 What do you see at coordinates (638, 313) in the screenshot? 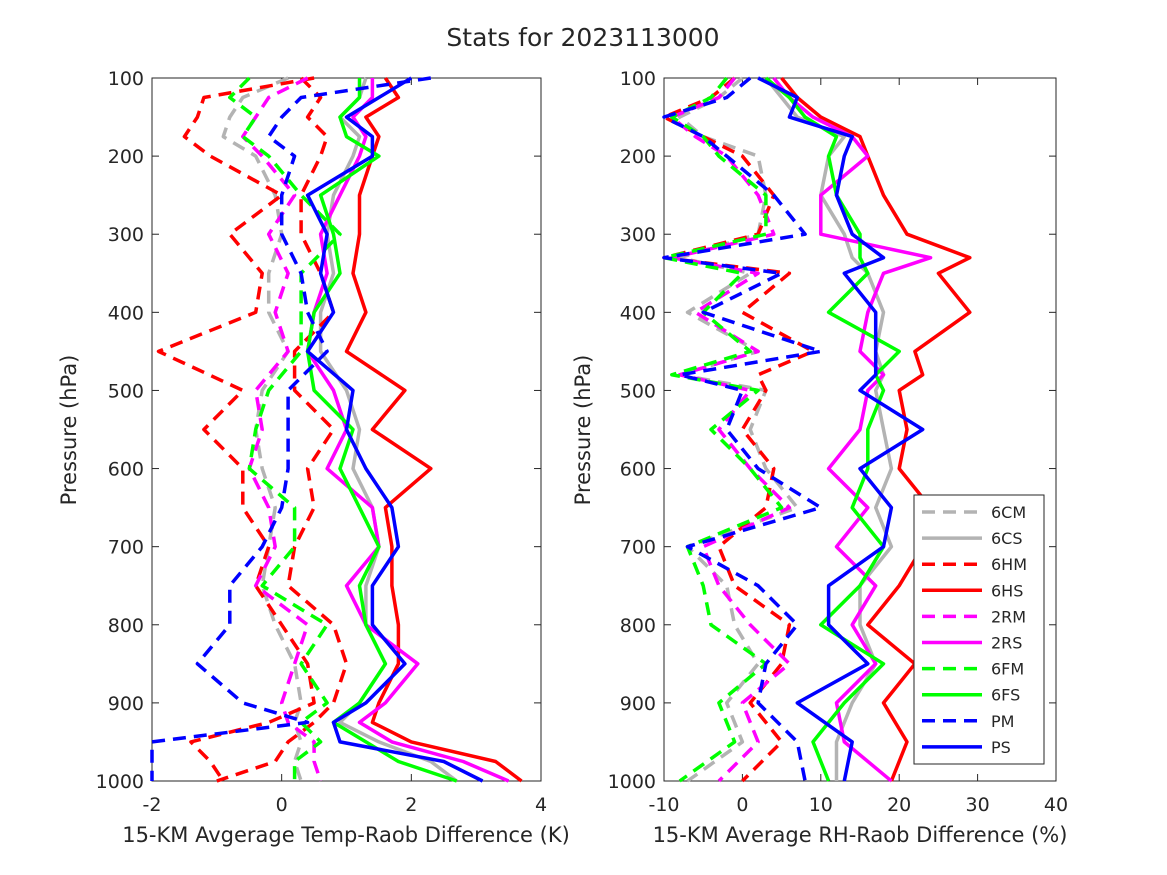
I see `right-y-tick-label: 400` at bounding box center [638, 313].